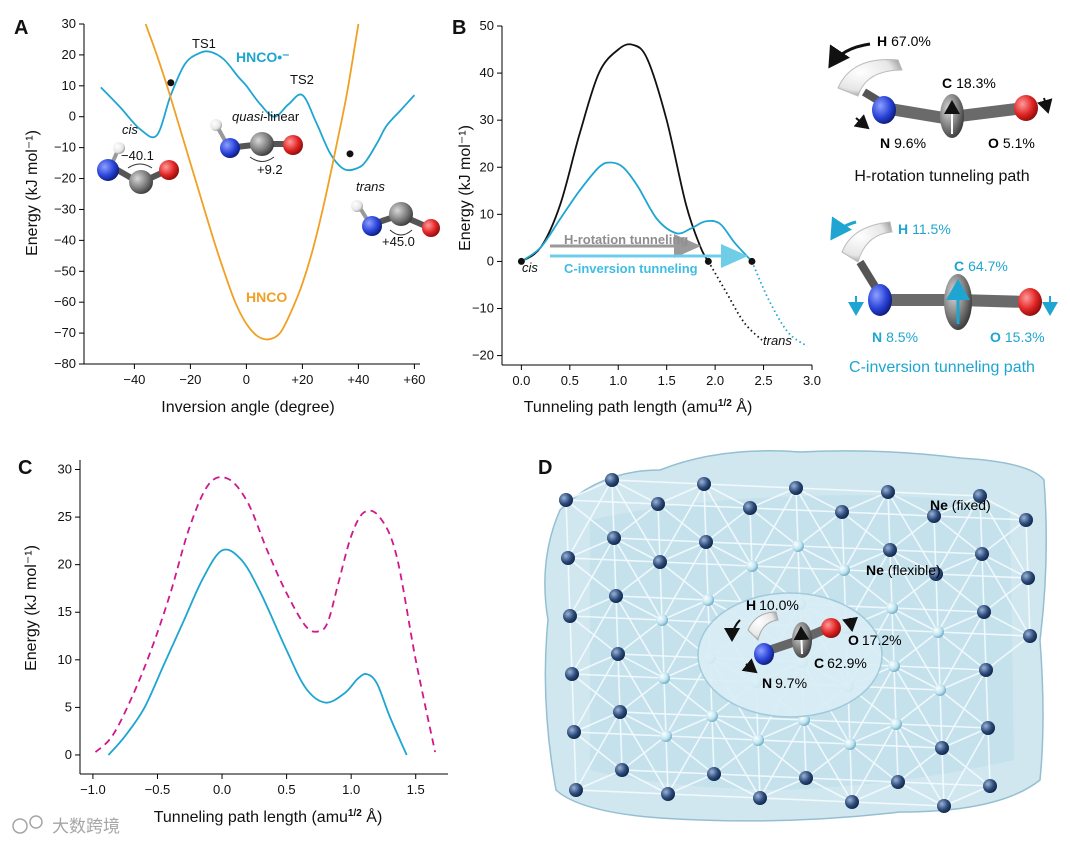  I want to click on panel-a-label: A, so click(21, 28).